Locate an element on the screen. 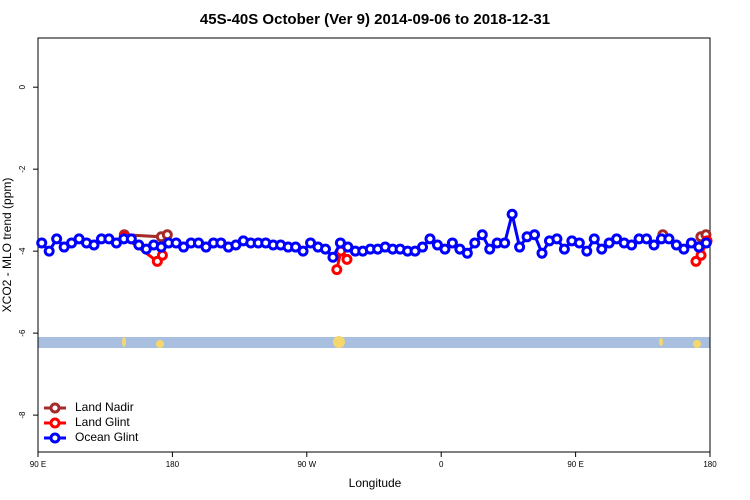 The image size is (750, 500). legend-label: Ocean Glint is located at coordinates (107, 437).